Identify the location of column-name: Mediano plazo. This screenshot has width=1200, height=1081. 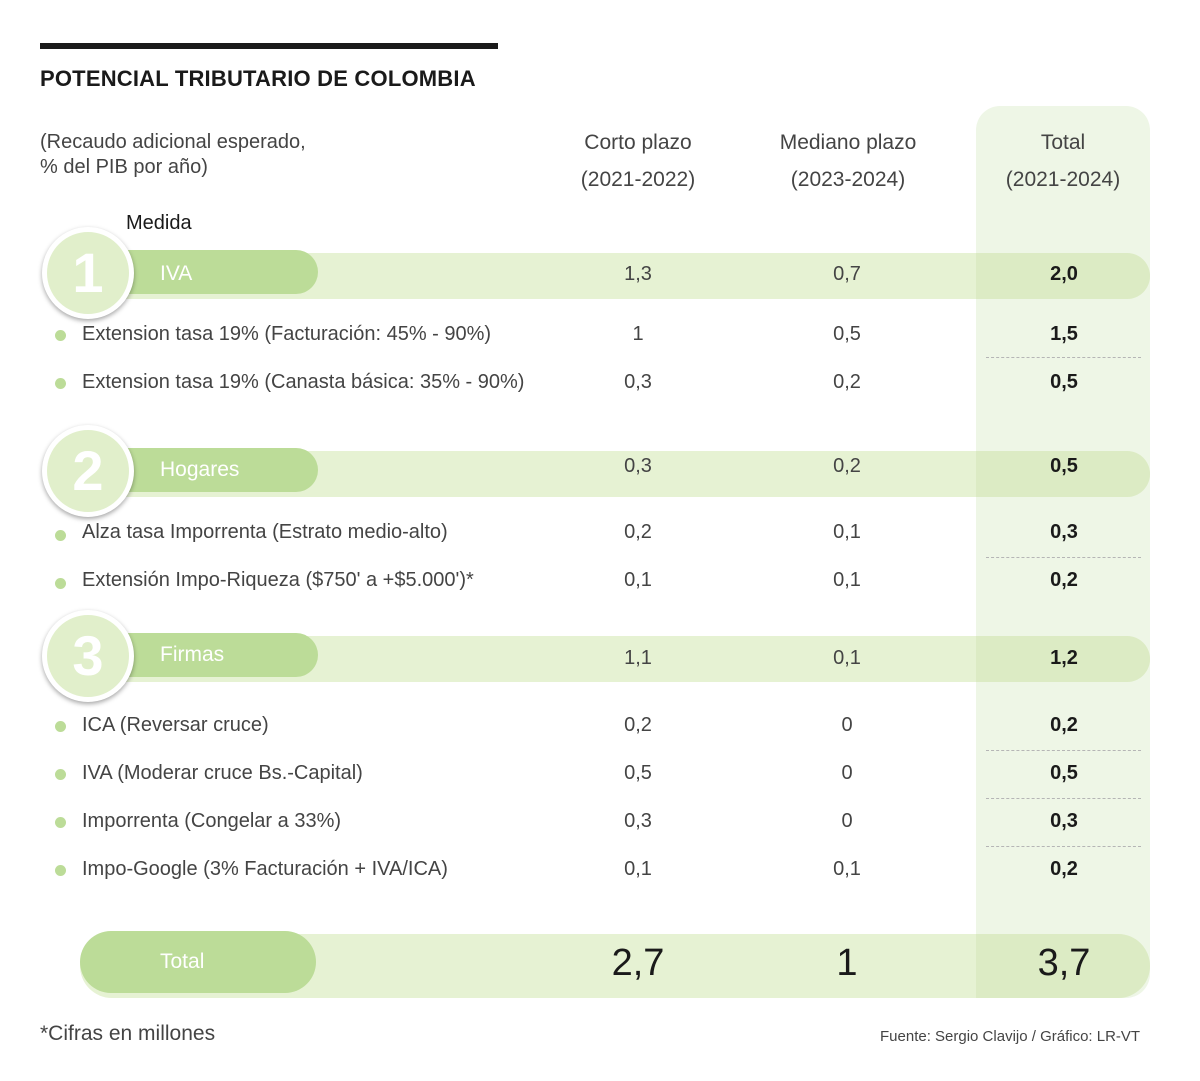
(848, 142).